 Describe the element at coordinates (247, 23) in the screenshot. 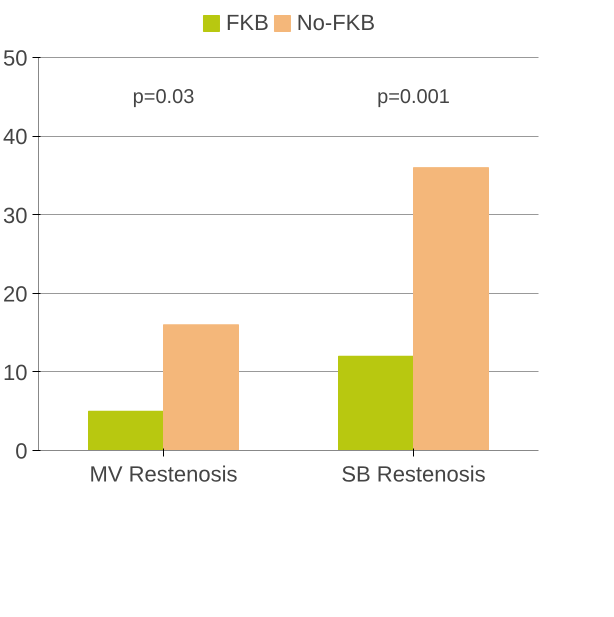

I see `legend-label: FKB` at that location.